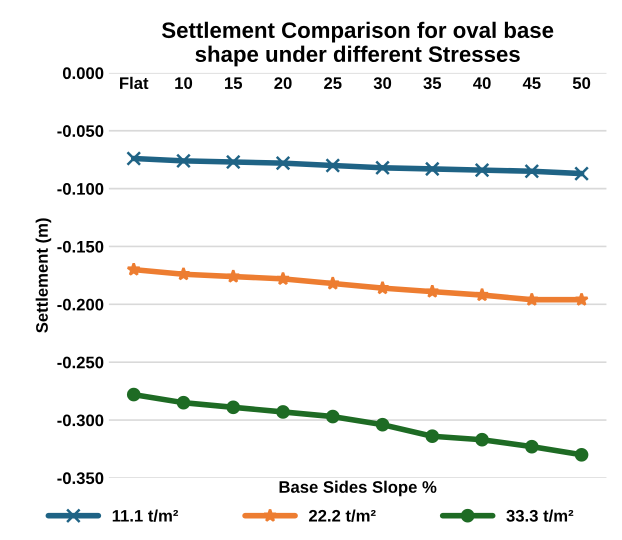 The width and height of the screenshot is (622, 540). What do you see at coordinates (540, 515) in the screenshot?
I see `legend-label: 33.3 t/m²` at bounding box center [540, 515].